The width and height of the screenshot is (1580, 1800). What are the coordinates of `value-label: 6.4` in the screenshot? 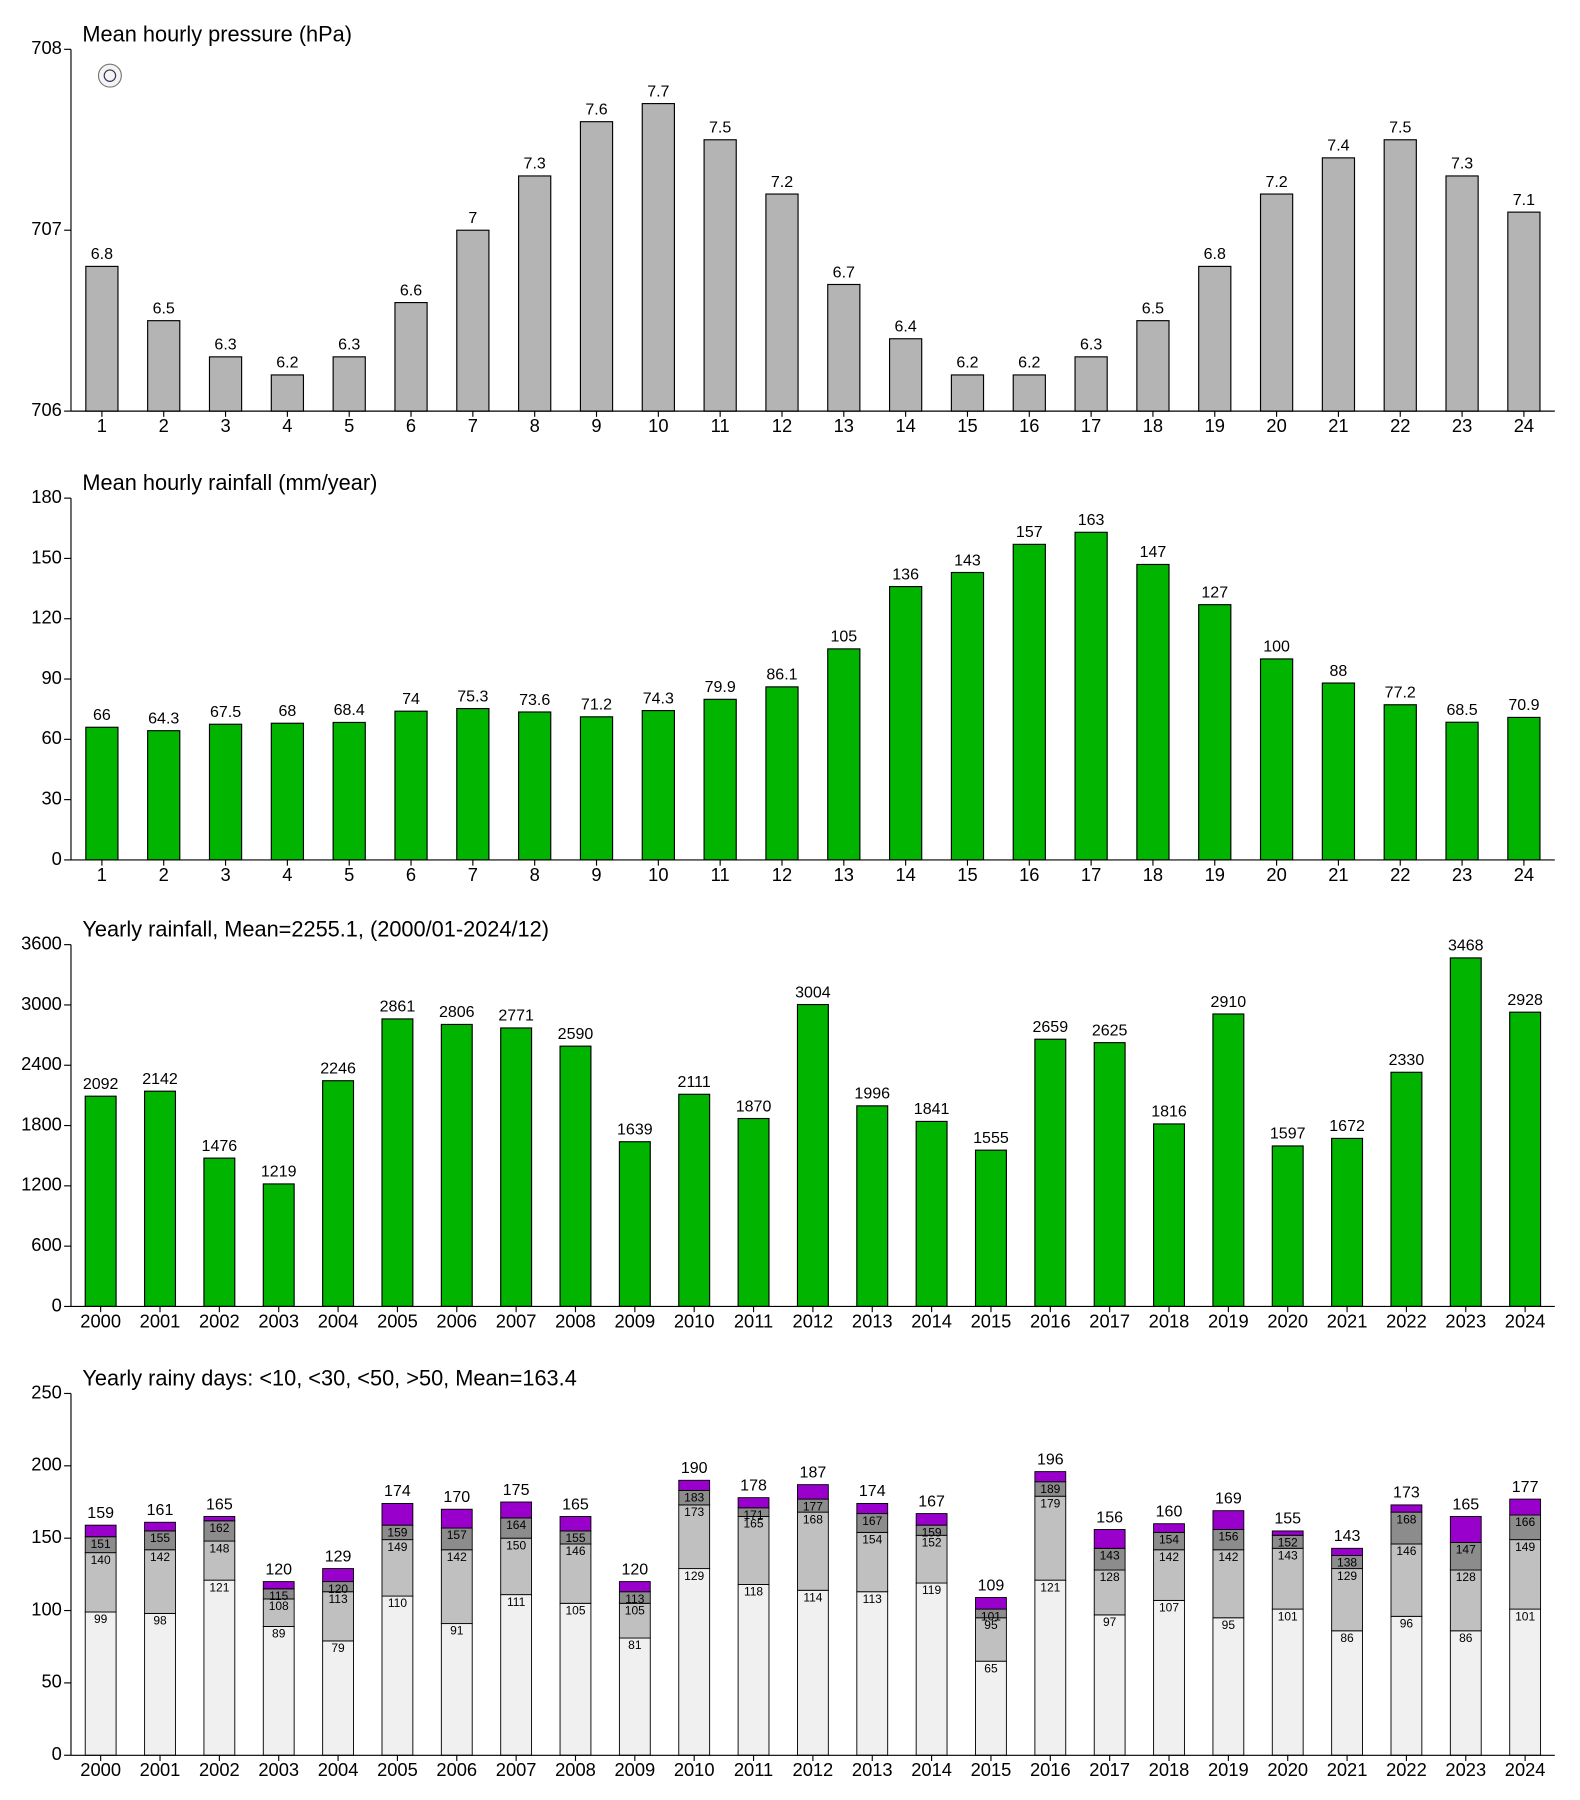 It's located at (906, 327).